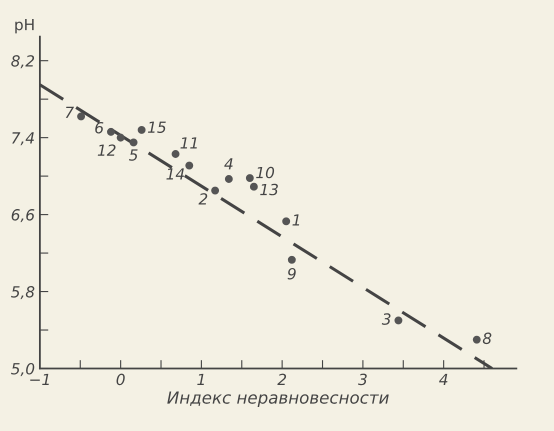 The height and width of the screenshot is (431, 554). Describe the element at coordinates (203, 198) in the screenshot. I see `annotation: 2` at that location.